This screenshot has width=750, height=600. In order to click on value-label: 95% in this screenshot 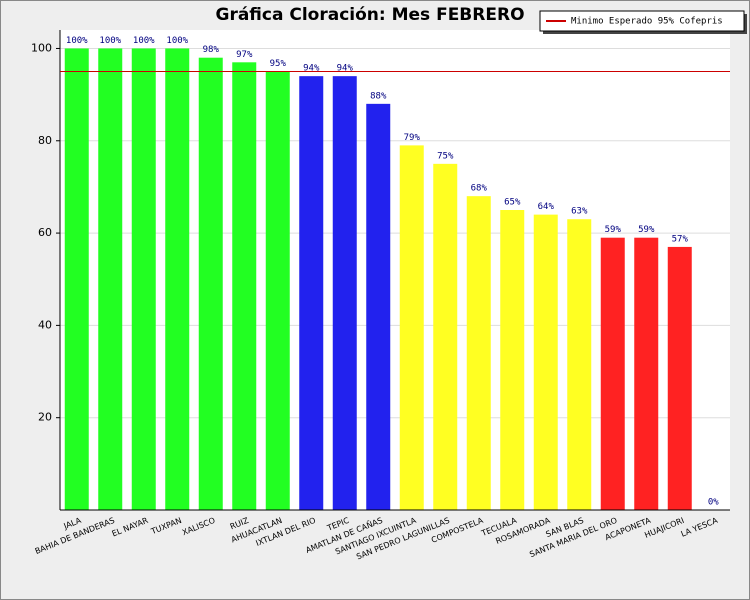, I will do `click(278, 64)`.